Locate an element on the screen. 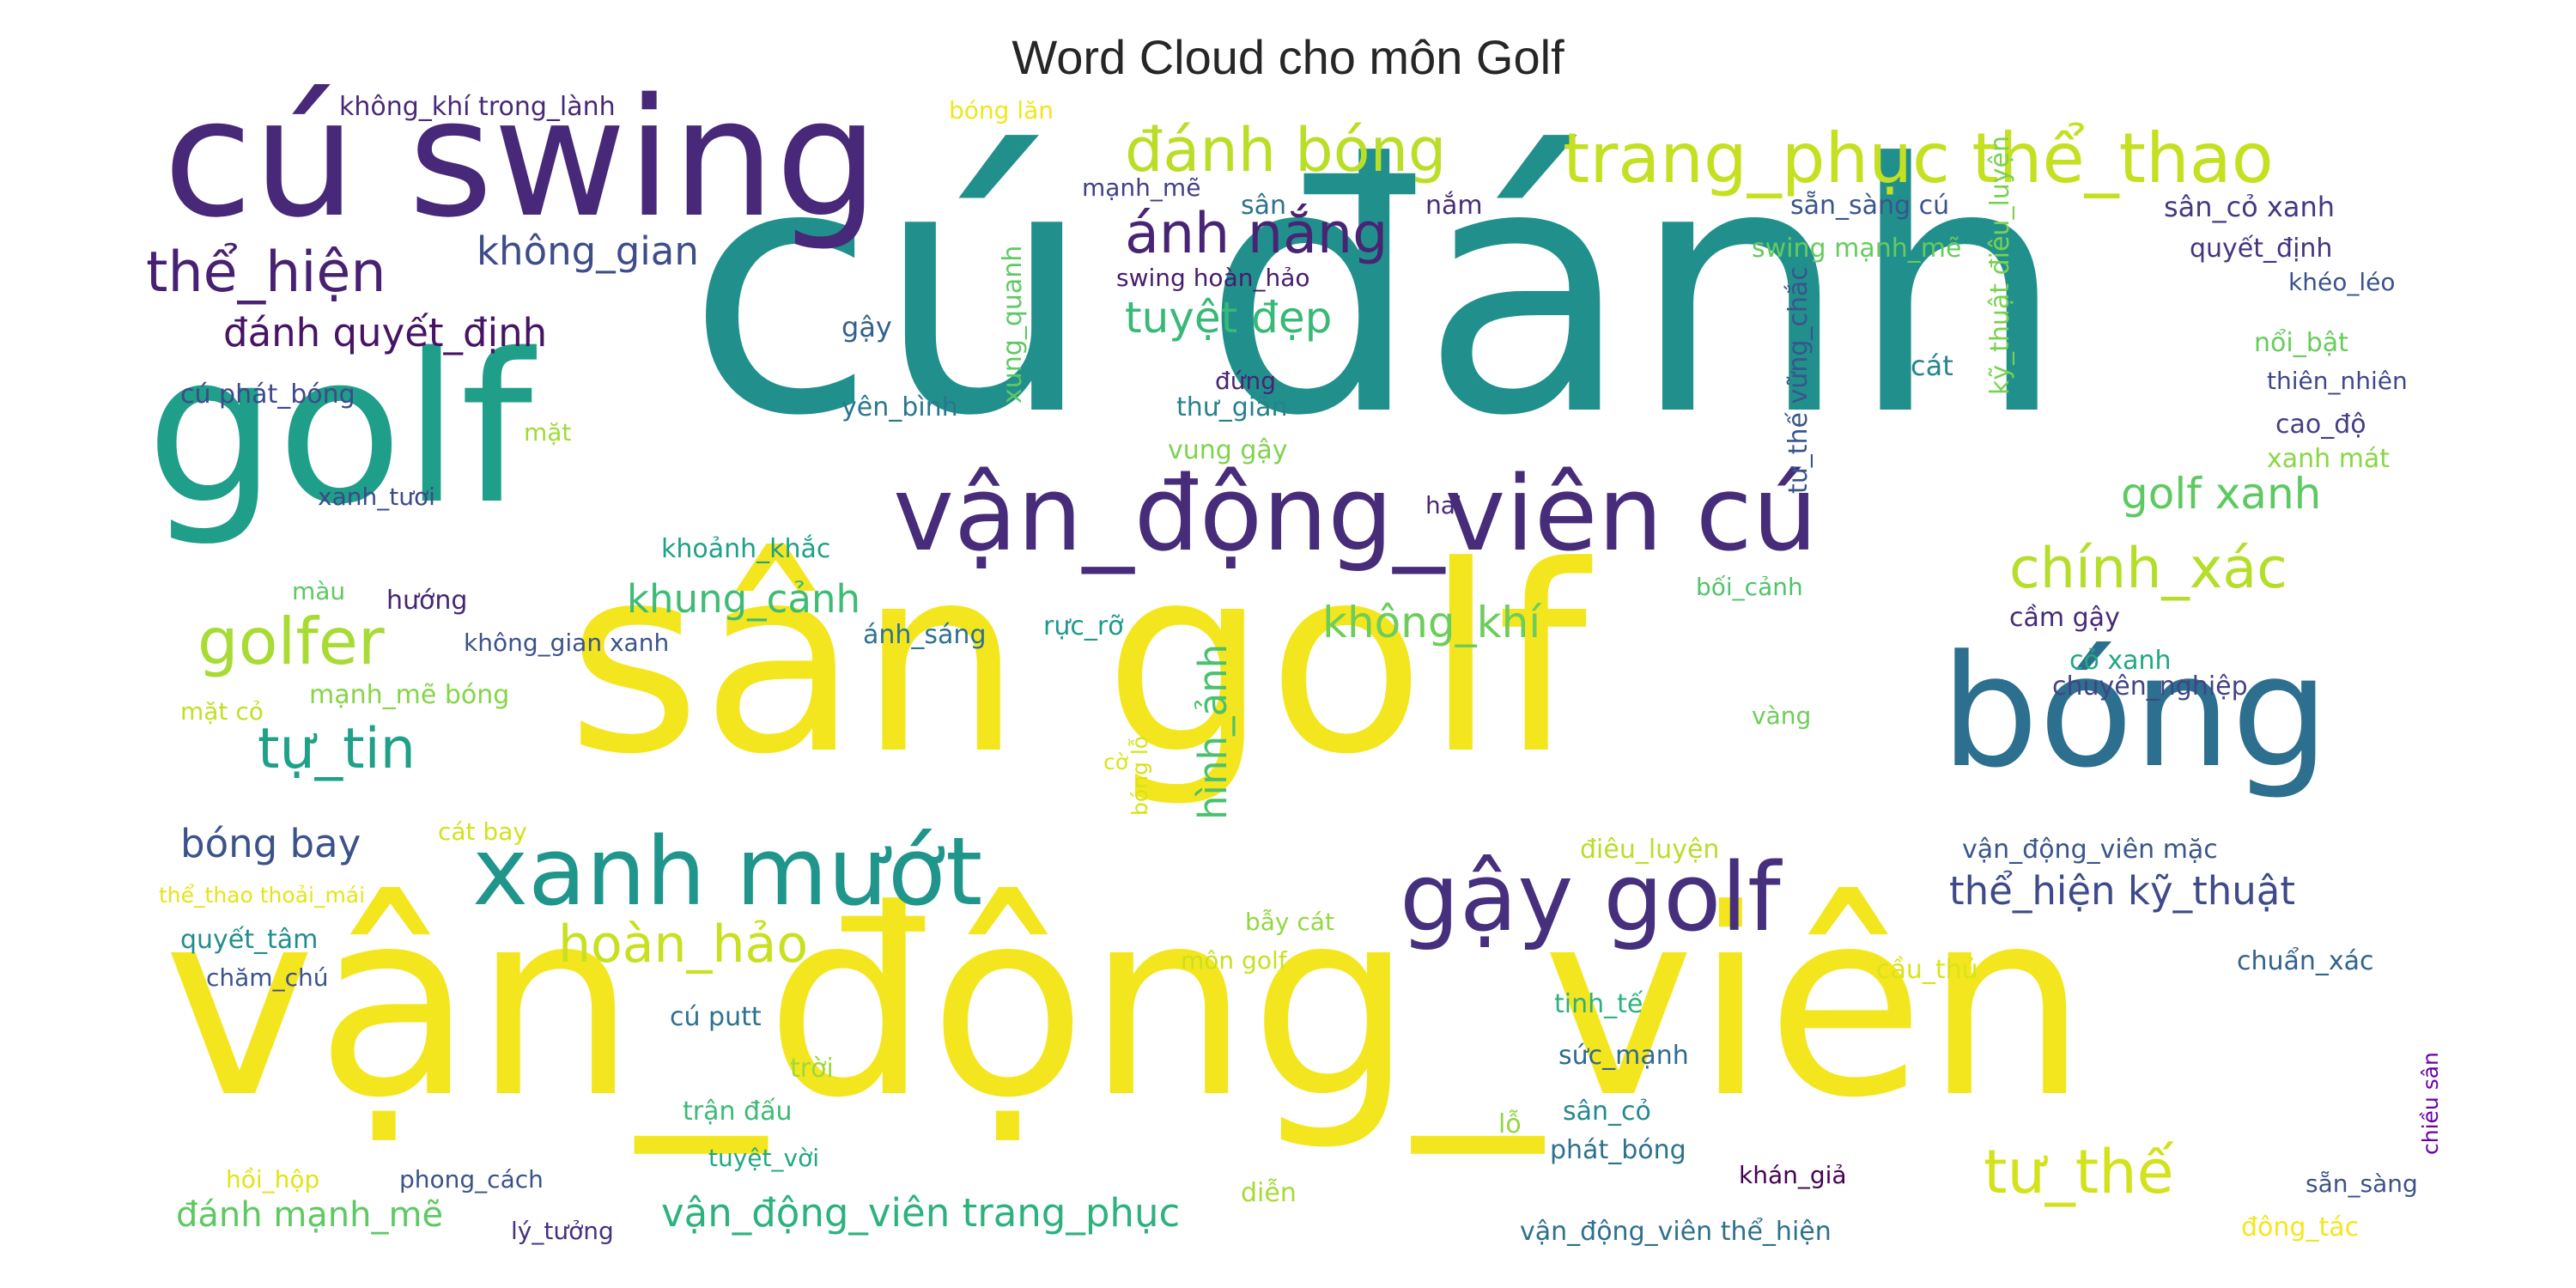 This screenshot has width=2576, height=1288. word-92: tuyệt_vời is located at coordinates (764, 1158).